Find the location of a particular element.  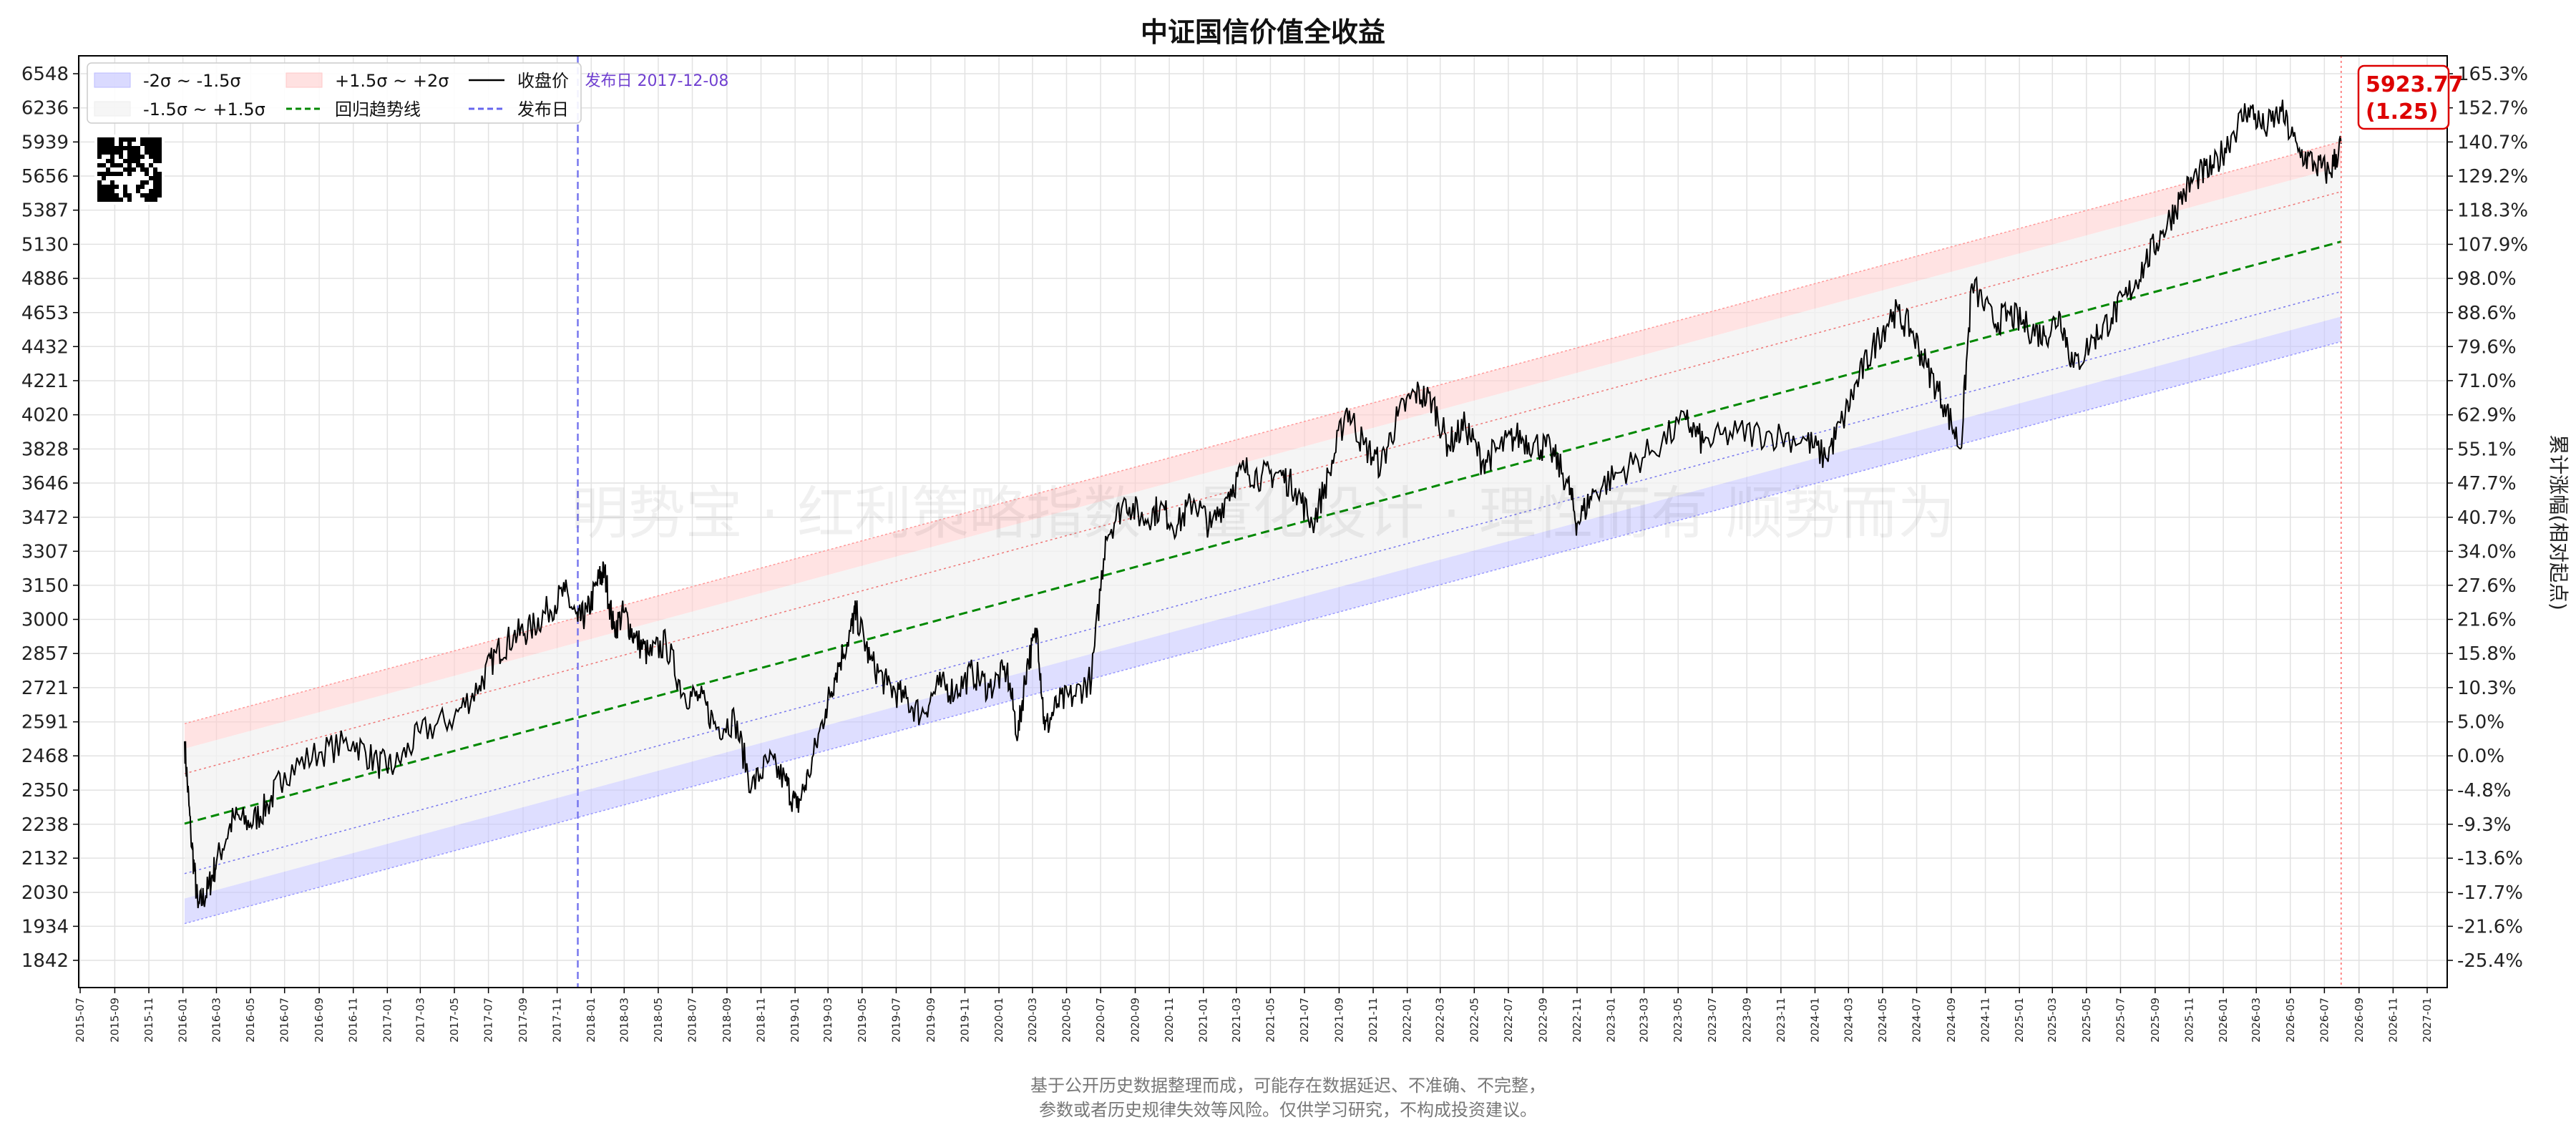

y-tick-label-left: 2238 is located at coordinates (45, 825).